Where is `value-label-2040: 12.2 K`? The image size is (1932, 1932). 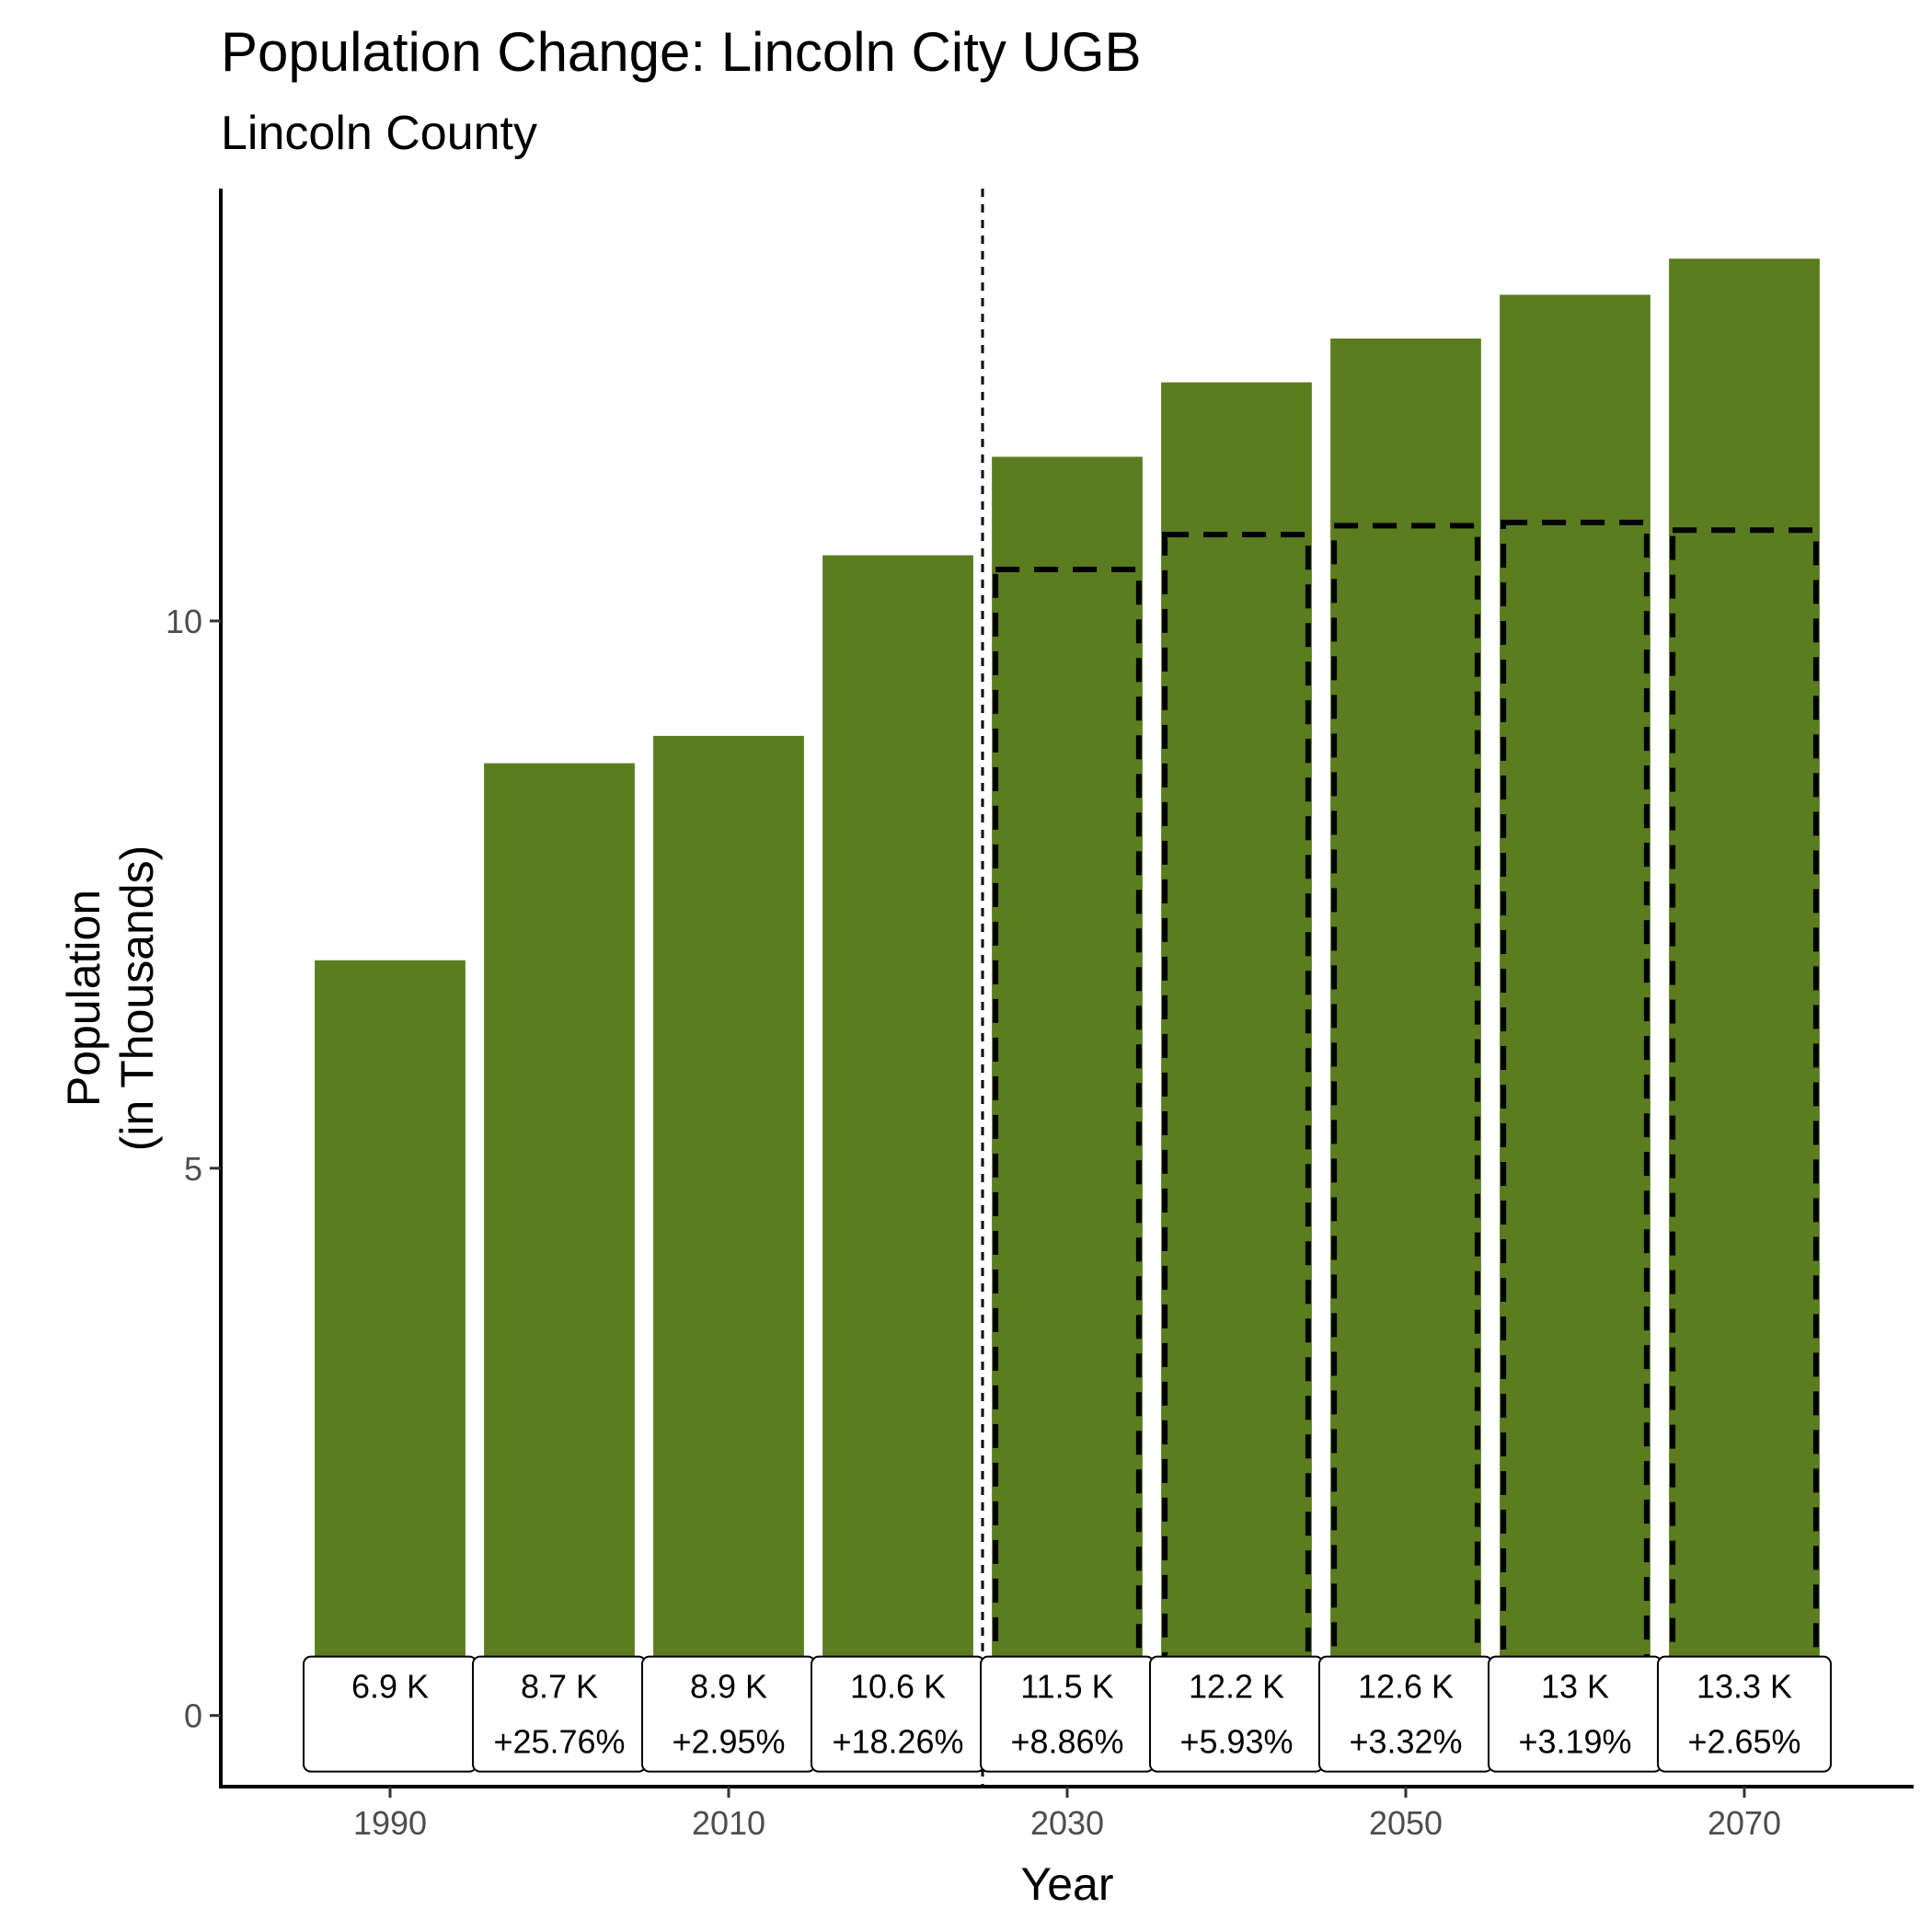 value-label-2040: 12.2 K is located at coordinates (1236, 1687).